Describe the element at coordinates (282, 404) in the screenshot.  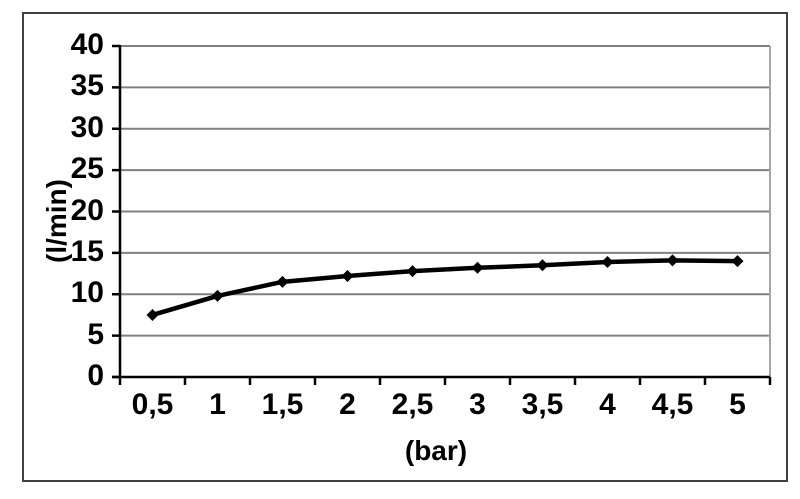
I see `x-tick-label-1,5: 1,5` at that location.